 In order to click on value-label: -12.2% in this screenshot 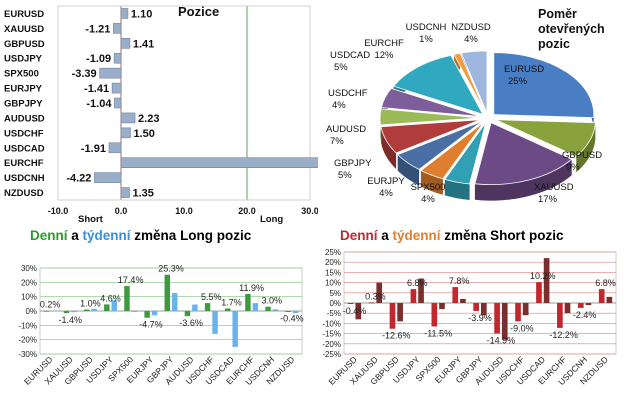, I will do `click(563, 335)`.